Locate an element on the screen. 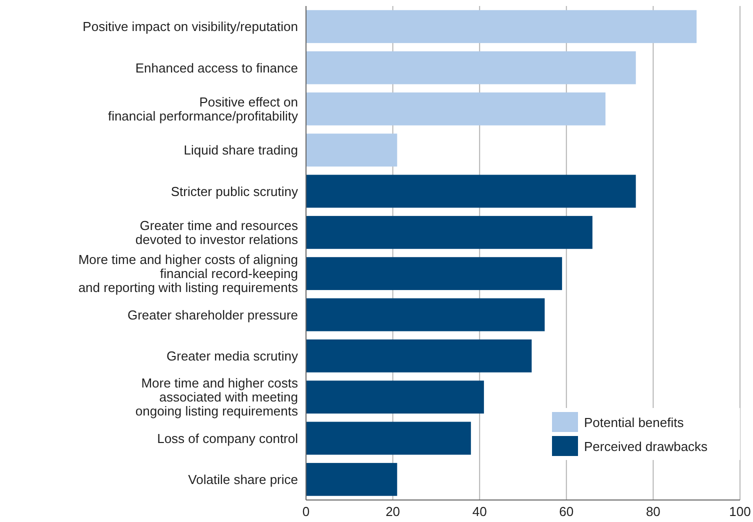 The image size is (753, 522). x-tick-label: 100 is located at coordinates (740, 511).